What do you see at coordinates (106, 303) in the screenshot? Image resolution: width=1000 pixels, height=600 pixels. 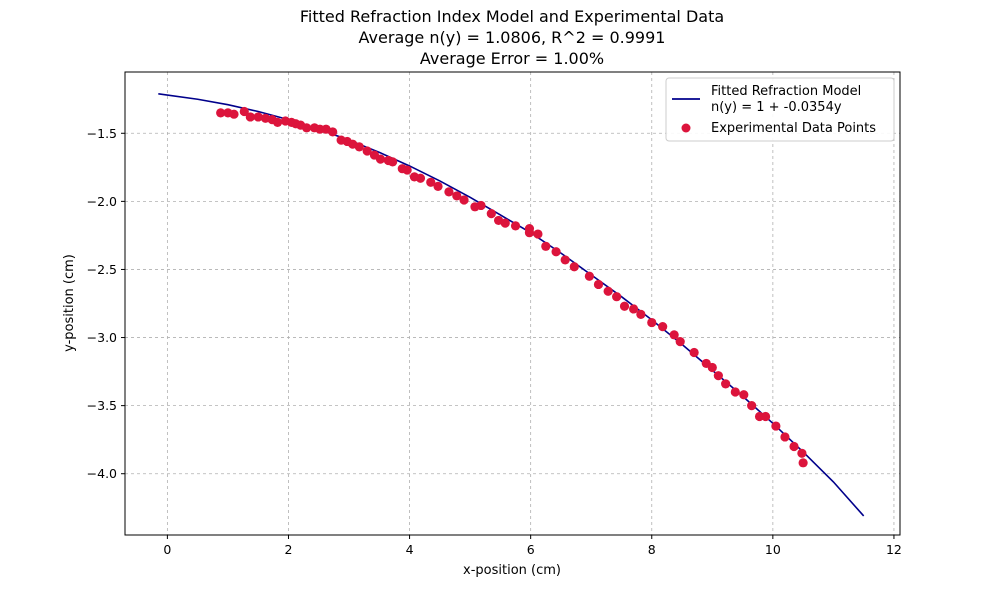 I see `y-ticks: −1.5 −2.0 −2.5 −3.0 −3.5 −4.0` at bounding box center [106, 303].